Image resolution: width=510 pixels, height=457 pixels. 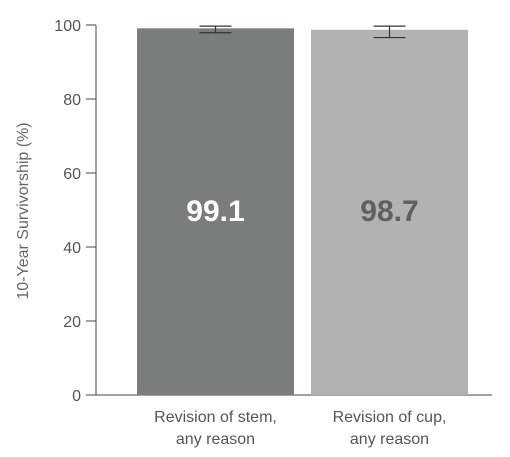 I want to click on y-tick-label: 60, so click(x=72, y=174).